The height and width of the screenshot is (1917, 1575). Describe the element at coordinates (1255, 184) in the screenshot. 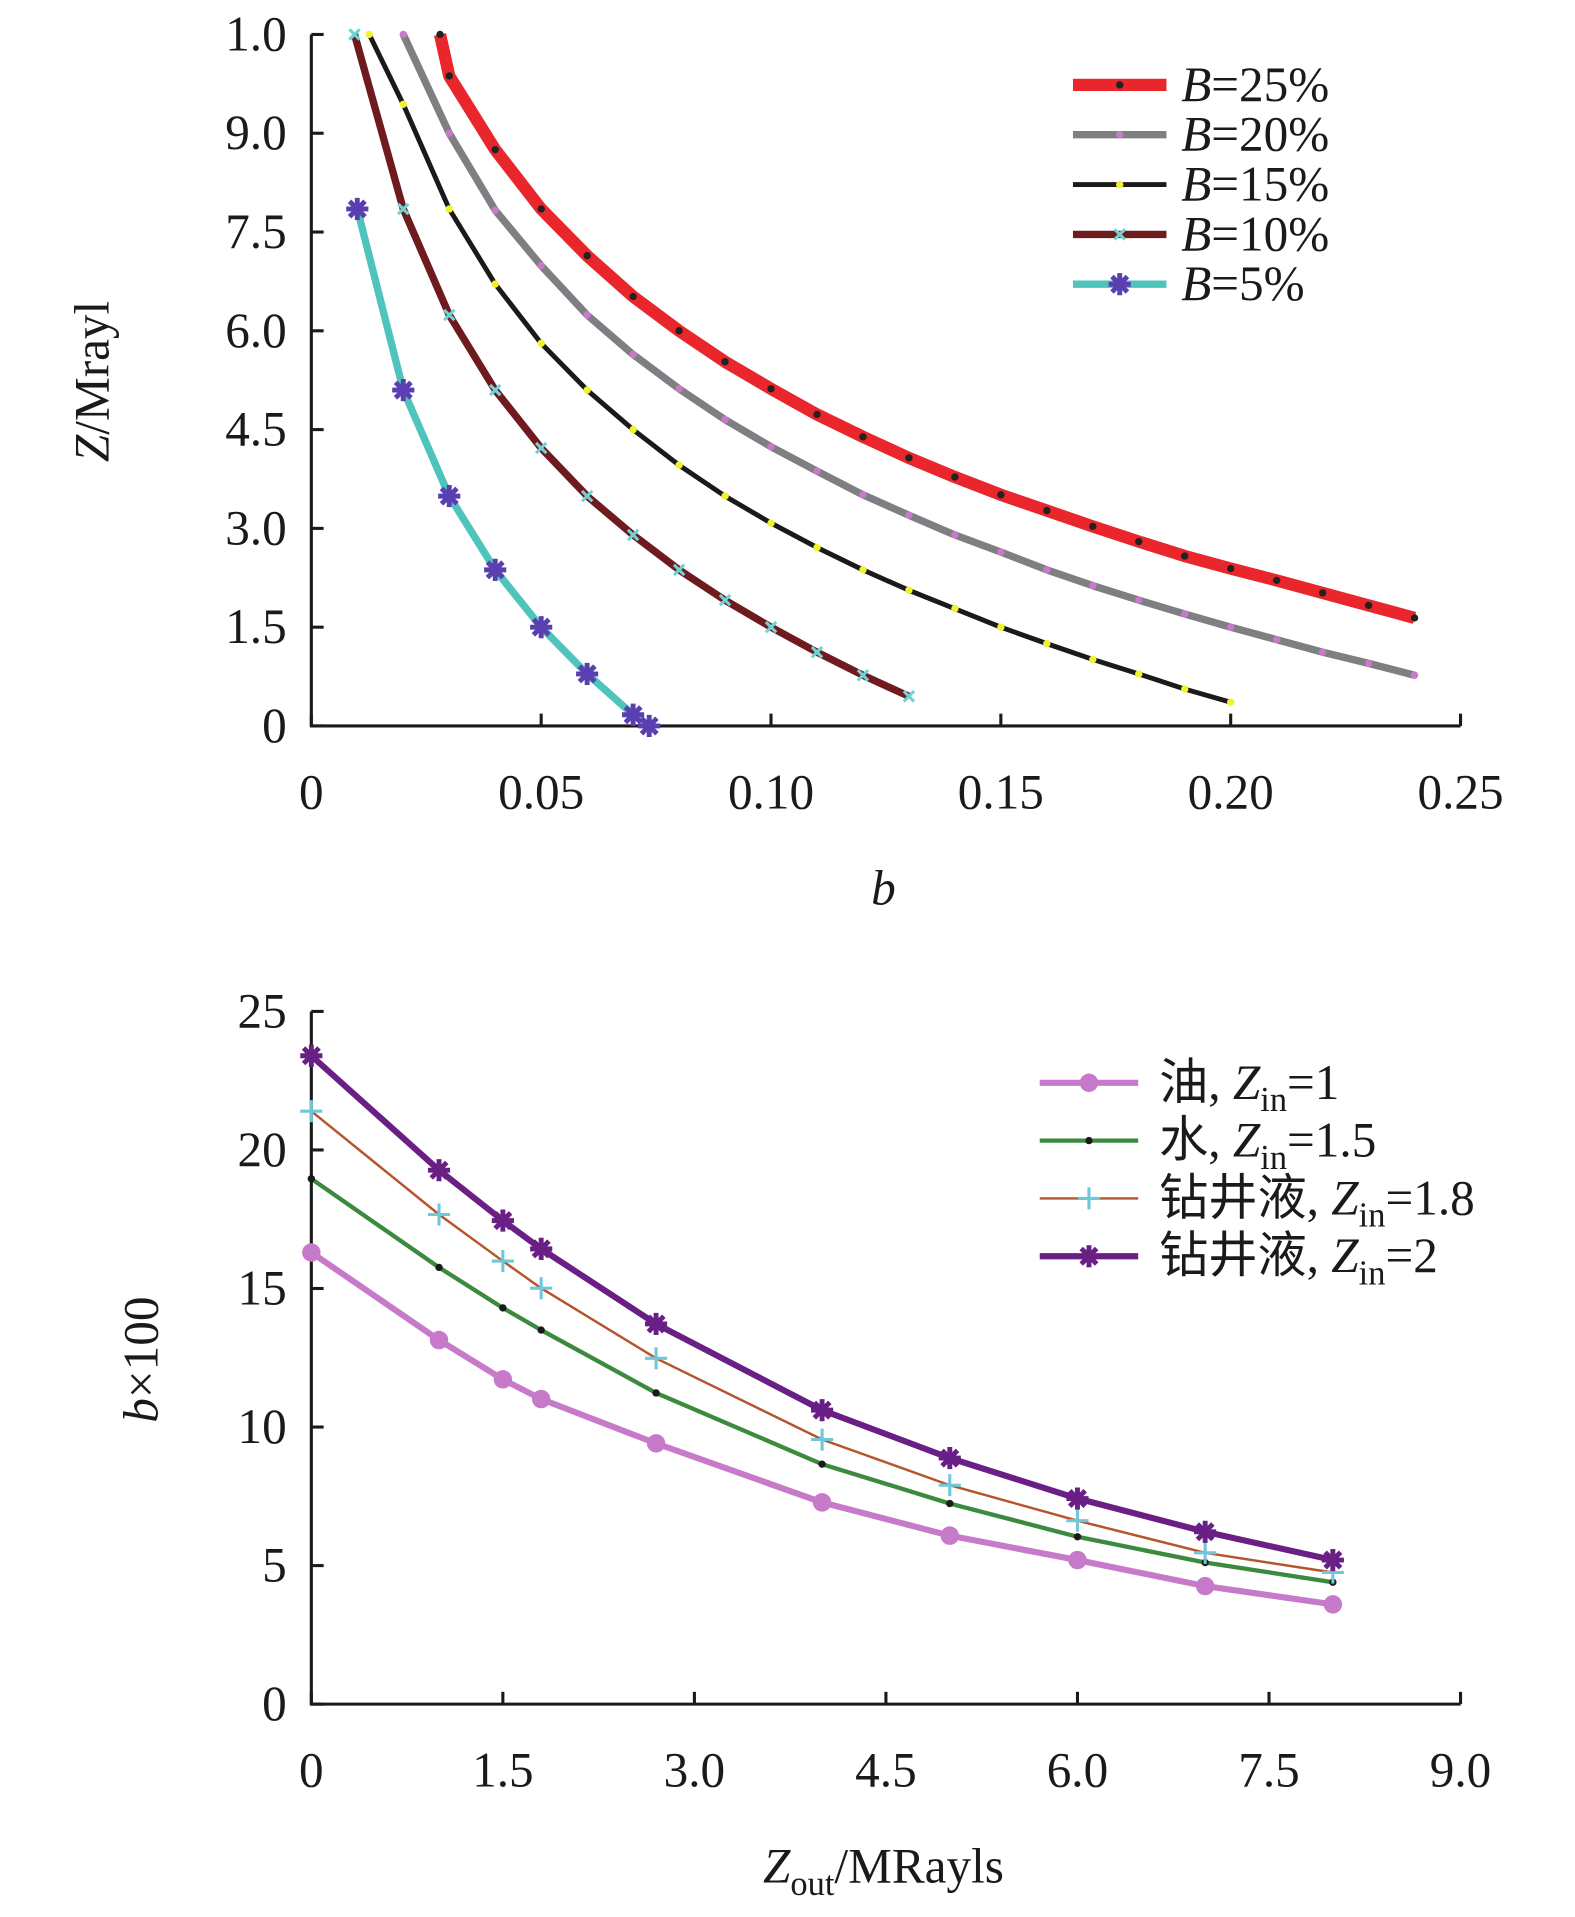

I see `legend-label: B=15%` at that location.